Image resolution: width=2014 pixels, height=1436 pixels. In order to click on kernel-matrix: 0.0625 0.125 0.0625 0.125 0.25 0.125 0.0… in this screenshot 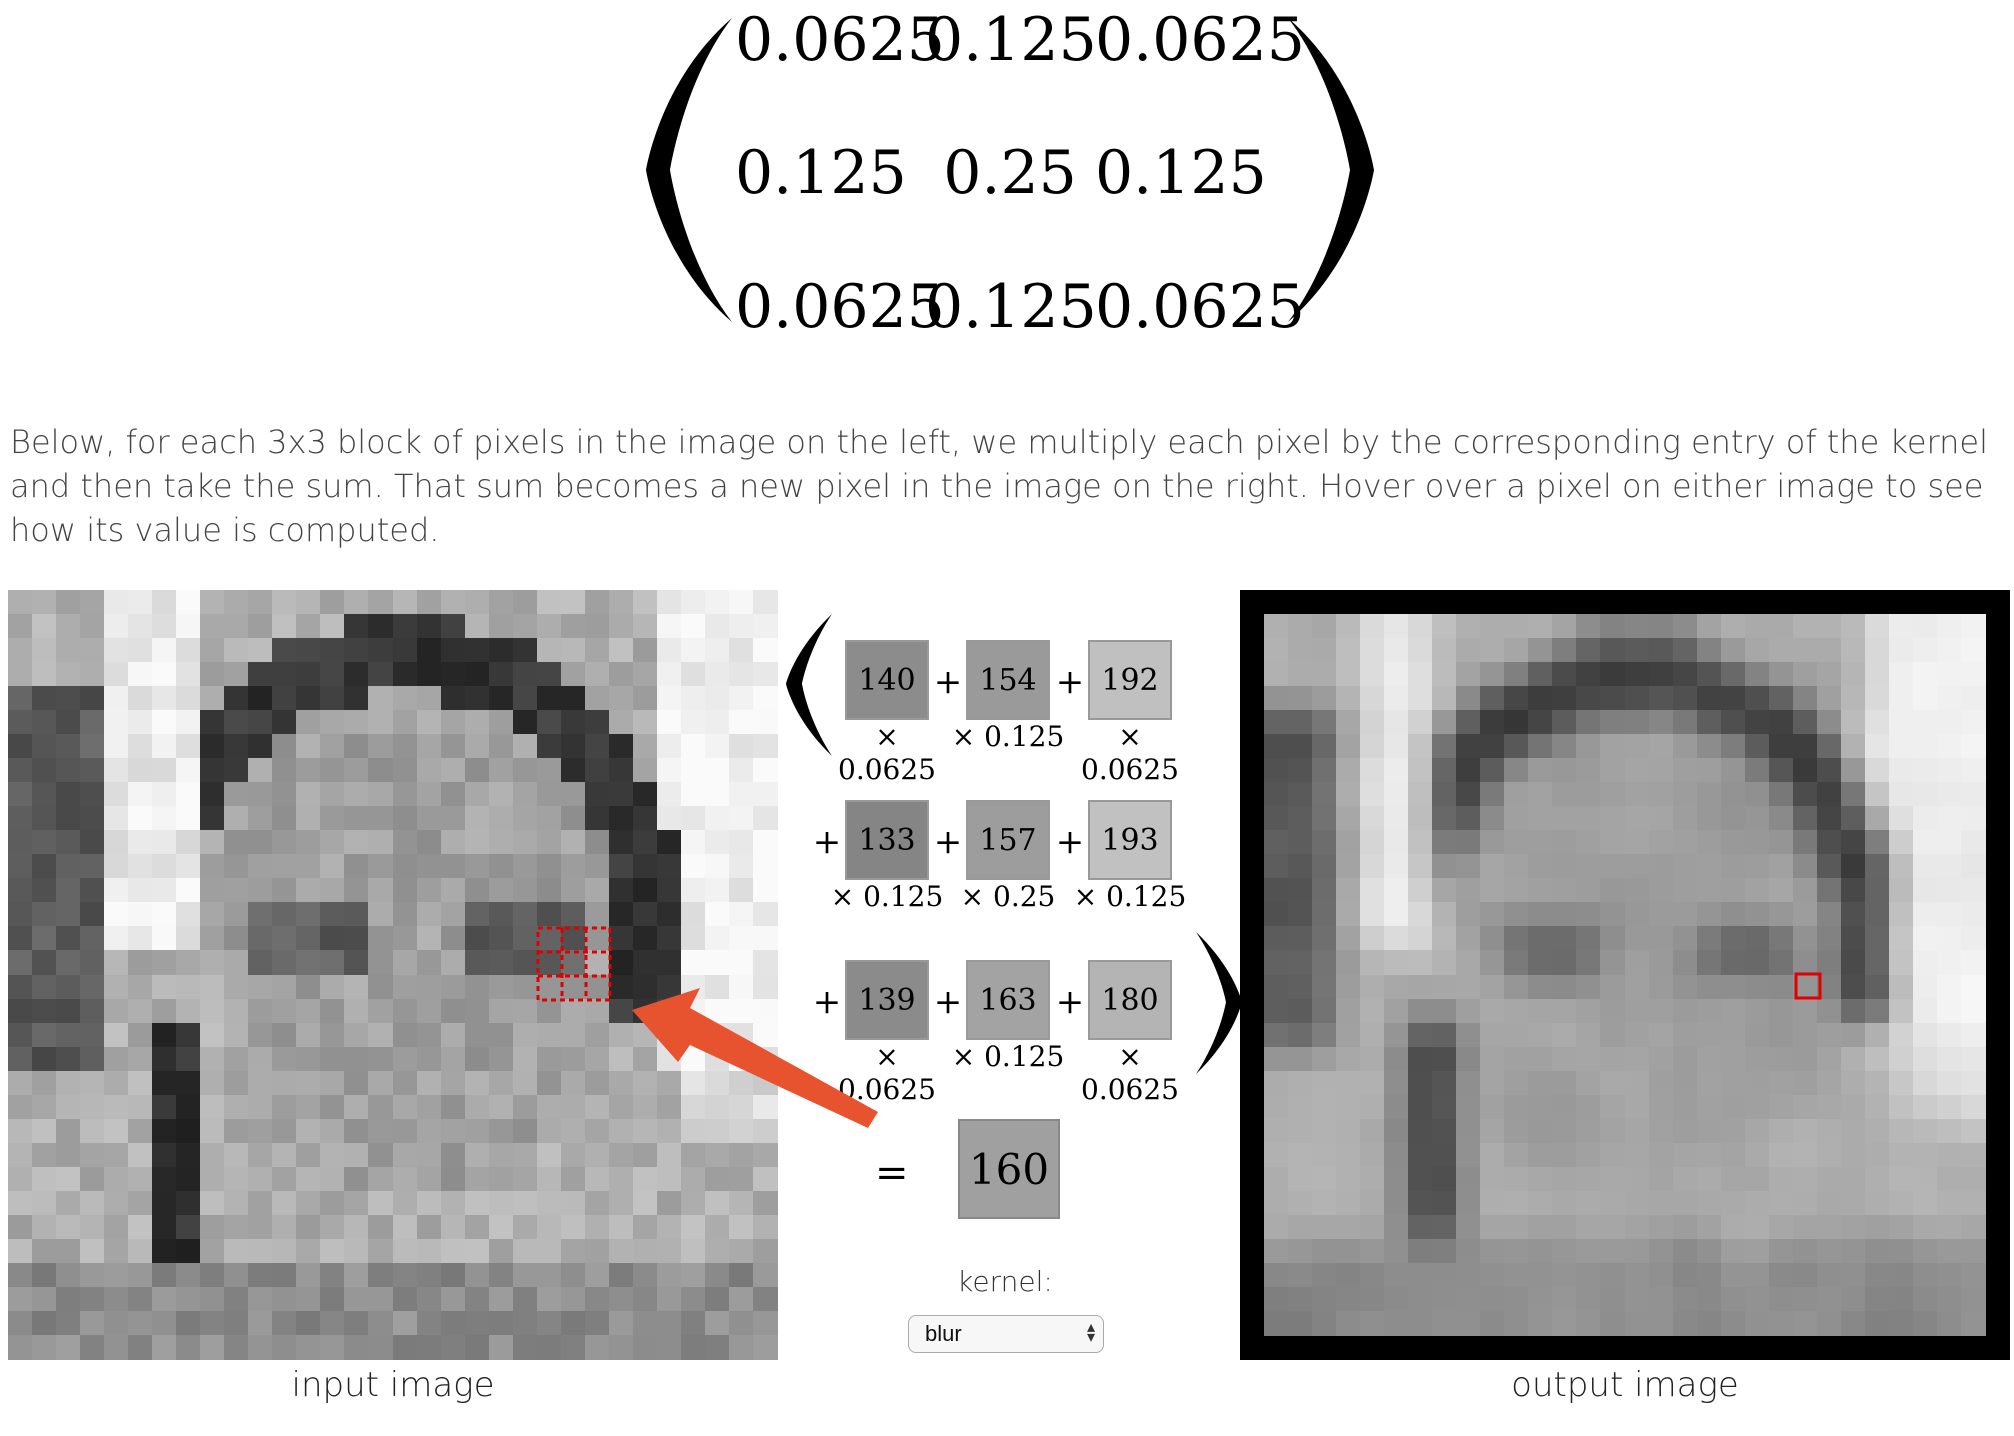, I will do `click(1010, 171)`.